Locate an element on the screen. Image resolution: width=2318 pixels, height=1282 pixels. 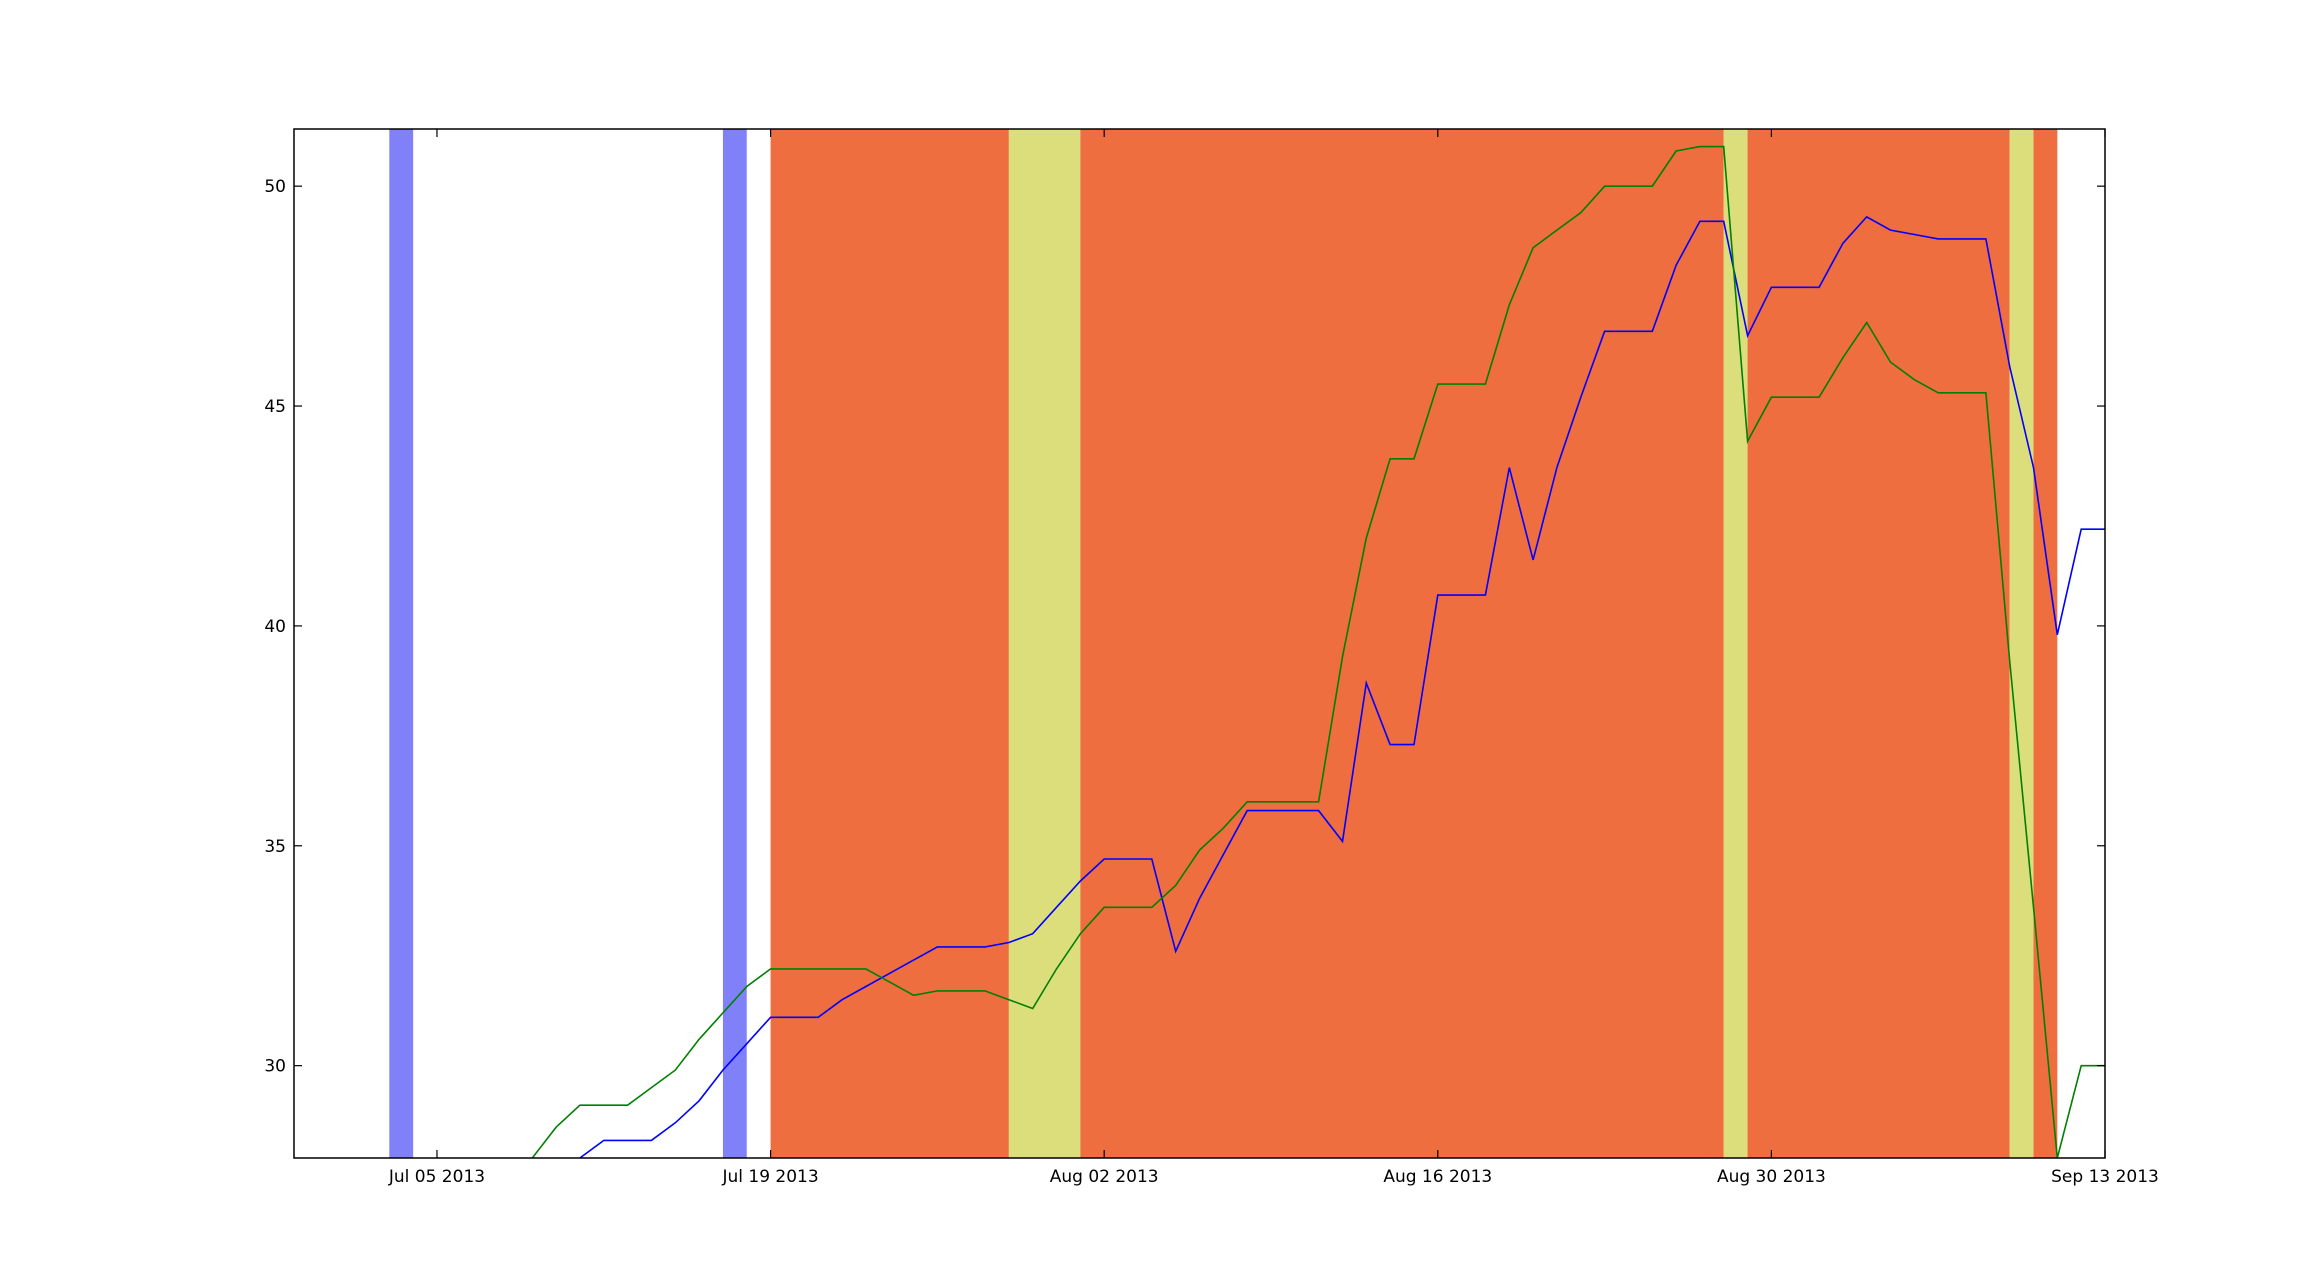
y-tick-label-4: 50 is located at coordinates (275, 187).